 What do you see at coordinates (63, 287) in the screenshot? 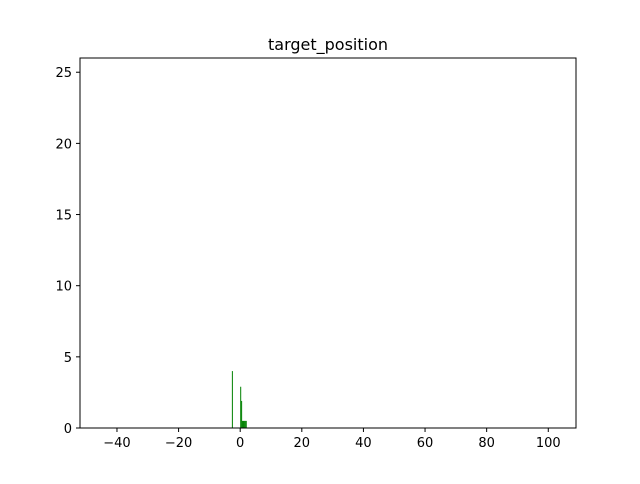
I see `y-tick-label: 10` at bounding box center [63, 287].